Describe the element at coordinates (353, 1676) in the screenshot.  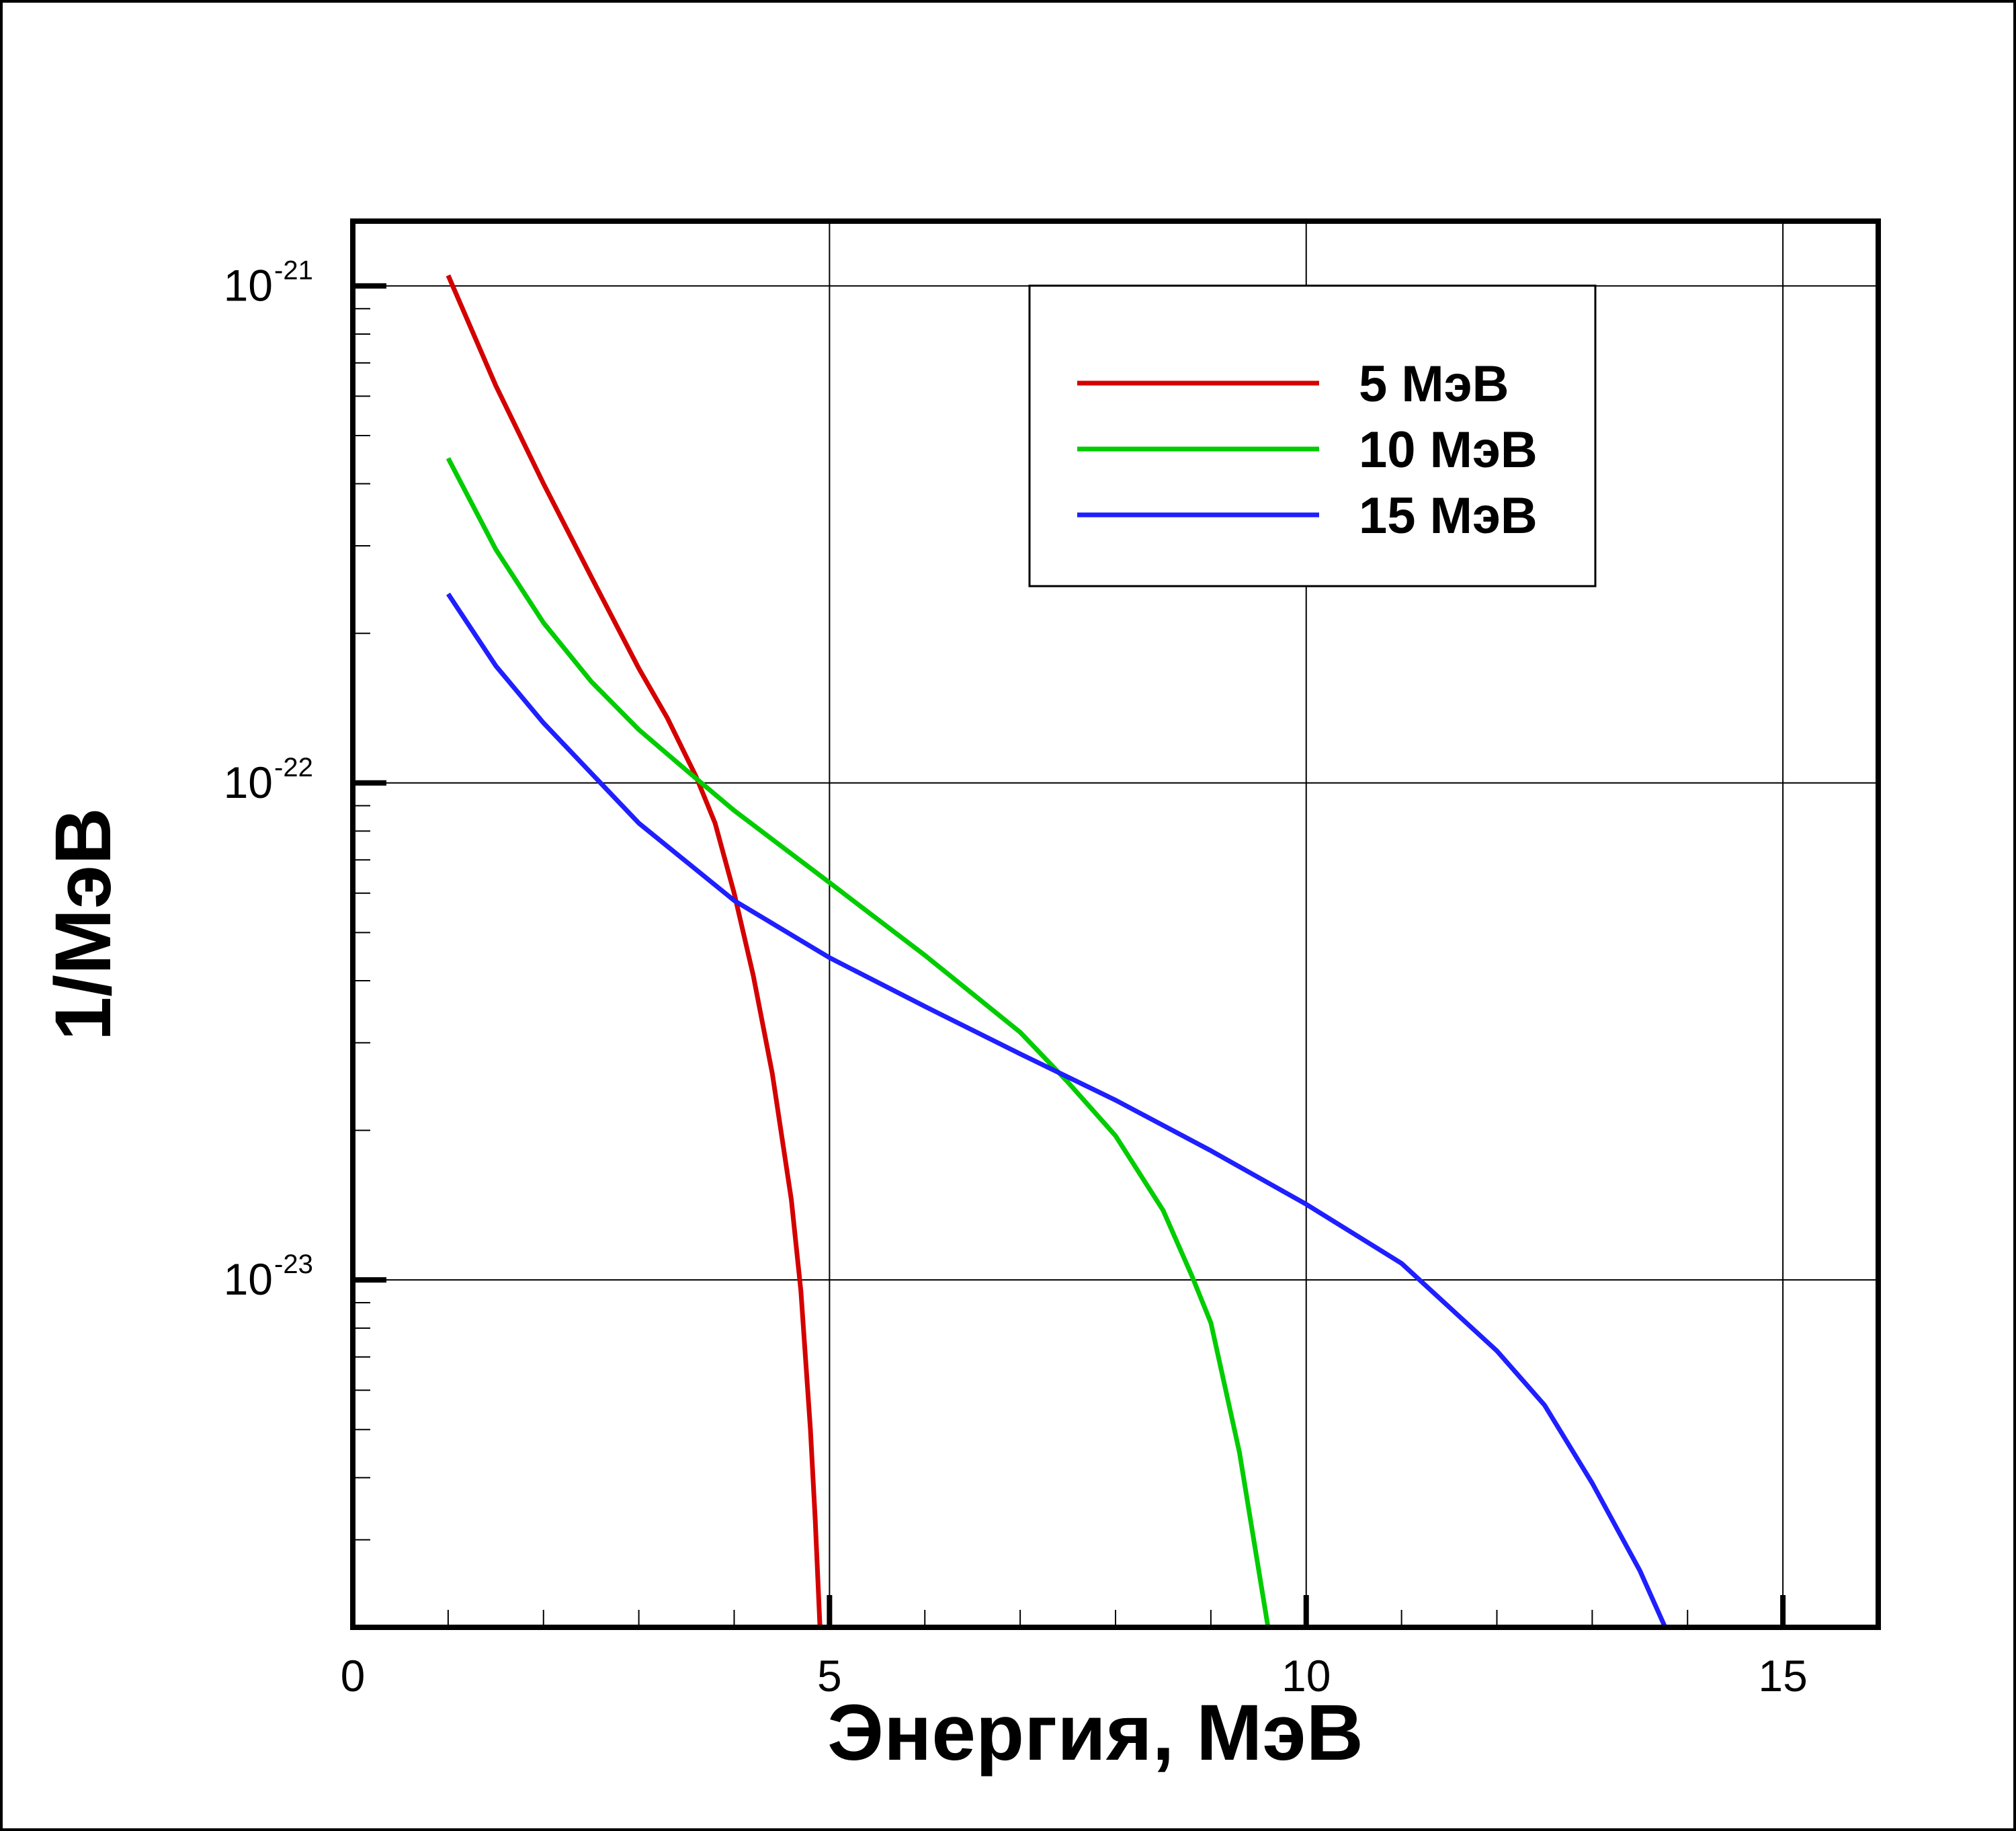
I see `x-tick-label: 0` at that location.